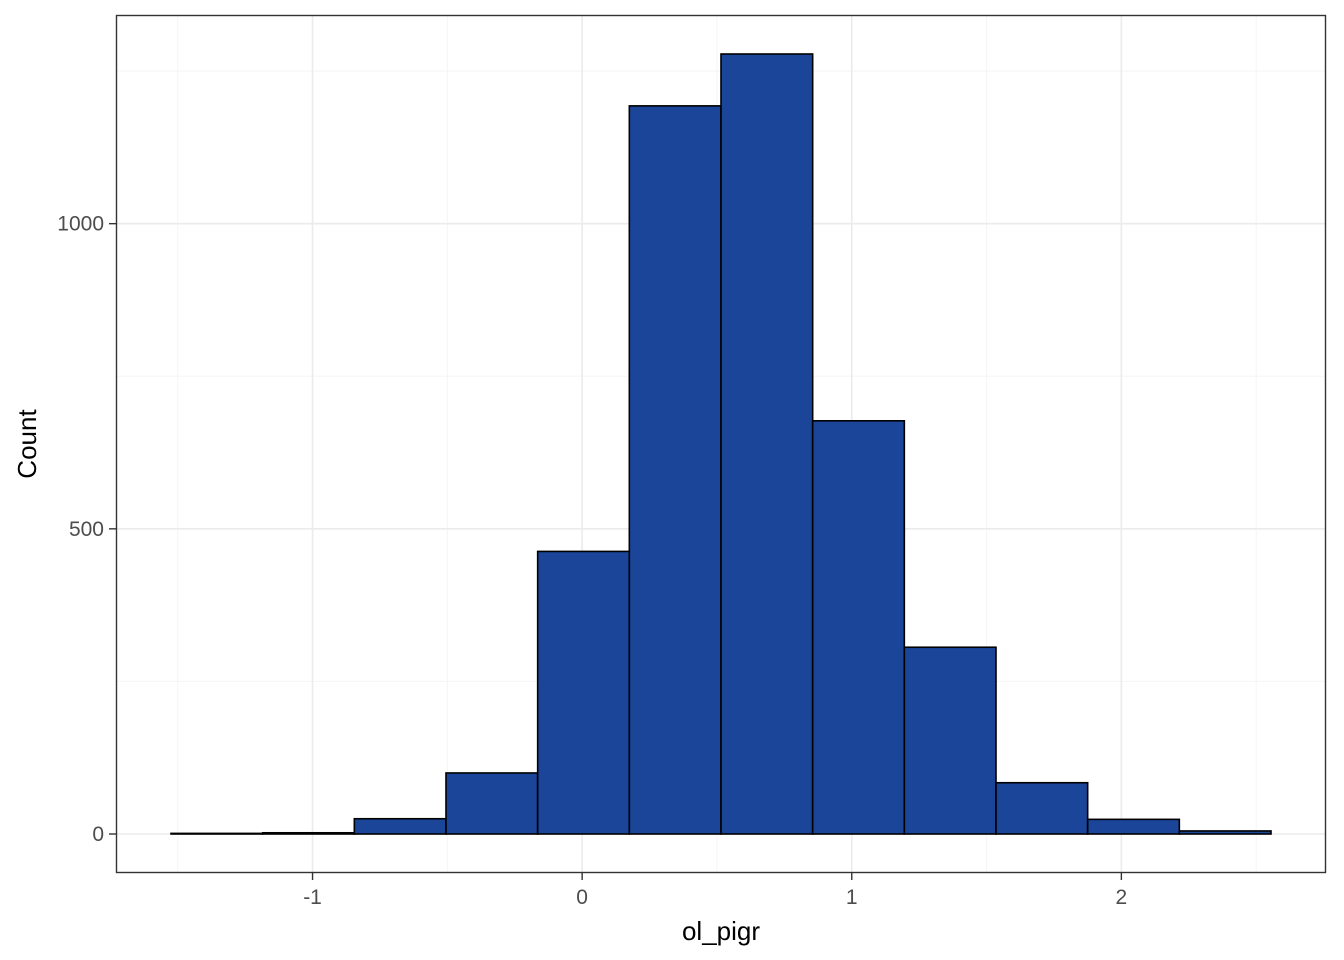 This screenshot has height=960, width=1344. I want to click on x-tick-label: 2, so click(1122, 897).